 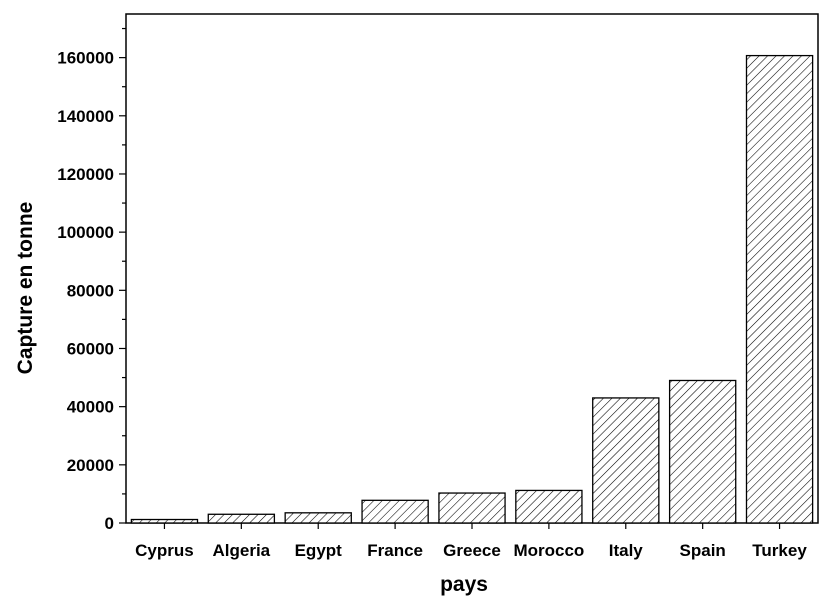 What do you see at coordinates (472, 550) in the screenshot?
I see `x-tick-label: Greece` at bounding box center [472, 550].